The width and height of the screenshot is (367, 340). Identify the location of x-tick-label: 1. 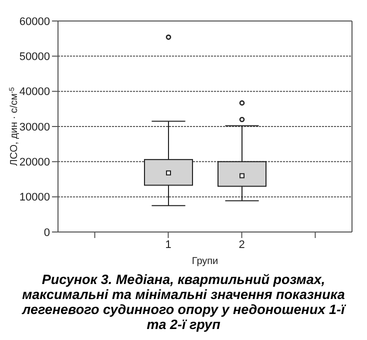
(168, 244).